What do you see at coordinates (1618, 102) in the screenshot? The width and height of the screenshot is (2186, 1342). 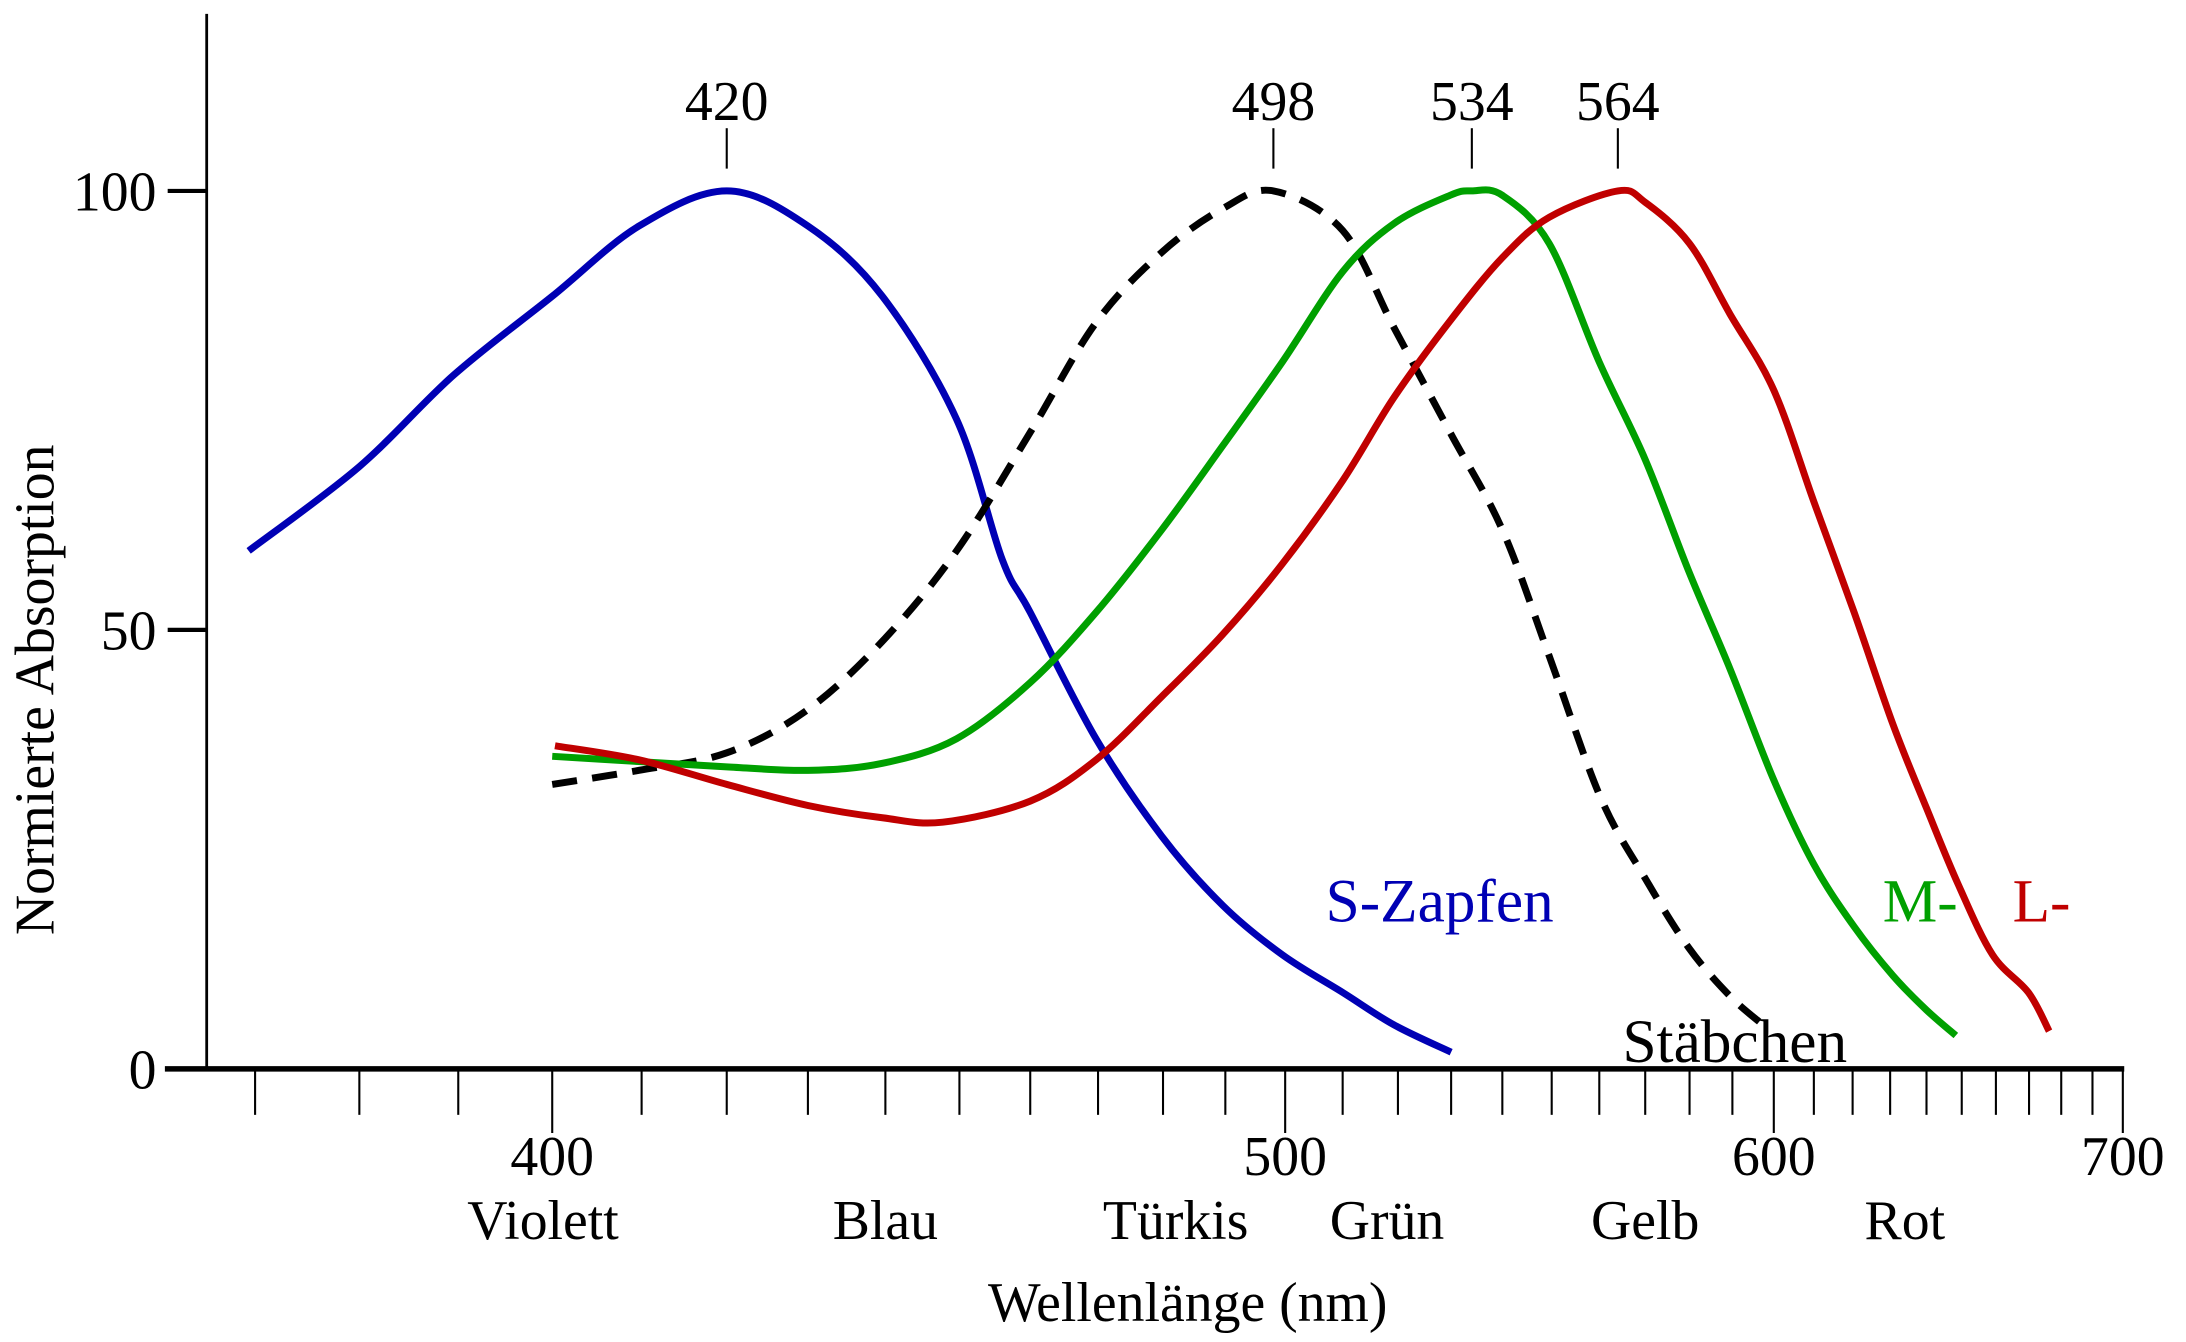 I see `peak-label: 564` at bounding box center [1618, 102].